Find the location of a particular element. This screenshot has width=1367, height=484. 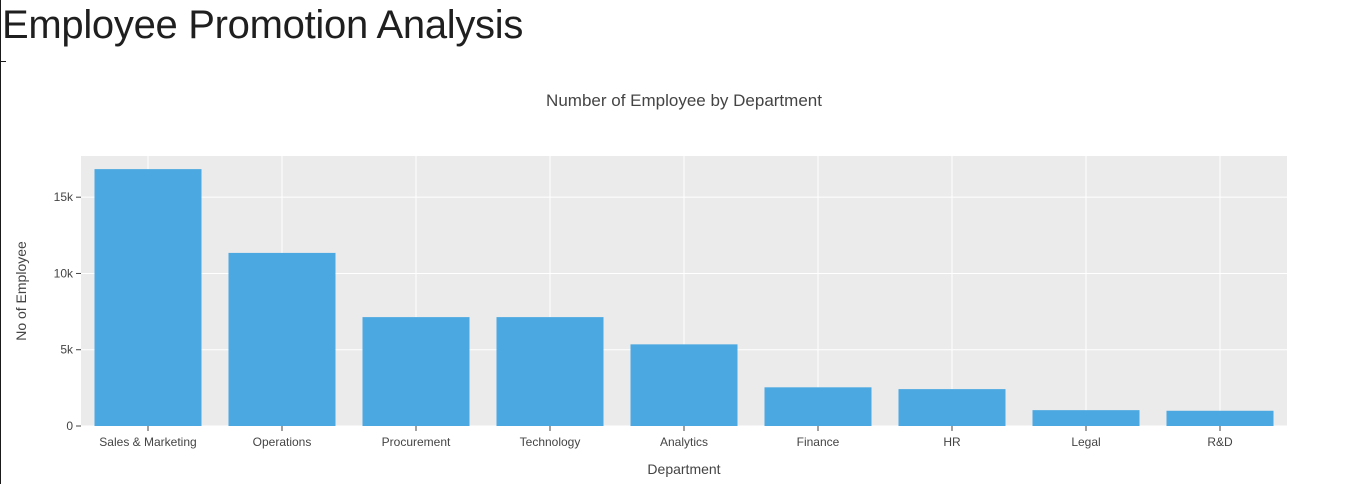

x-tick-label: HR is located at coordinates (952, 442).